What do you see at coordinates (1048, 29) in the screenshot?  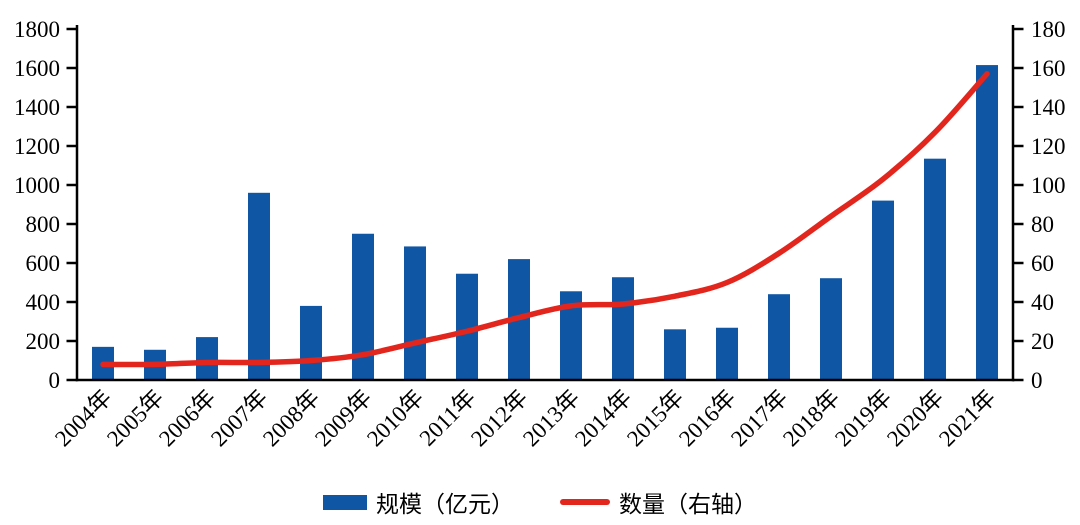 I see `right-axis-tick-label: 180` at bounding box center [1048, 29].